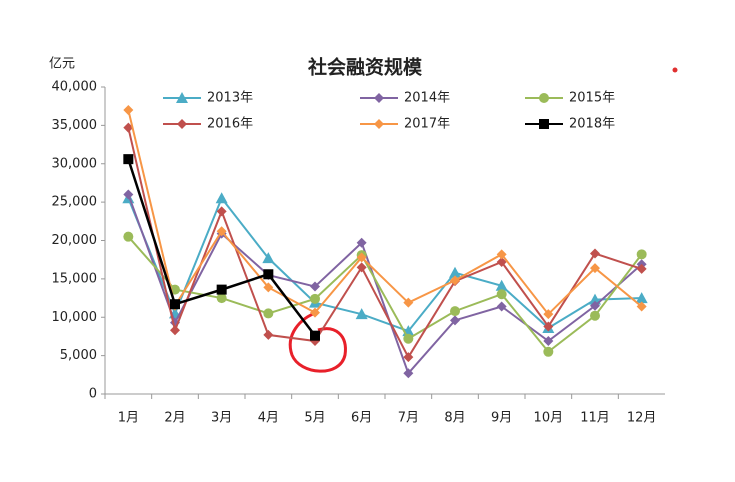 The height and width of the screenshot is (482, 735). Describe the element at coordinates (62, 64) in the screenshot. I see `y-axis-label: 亿元` at that location.